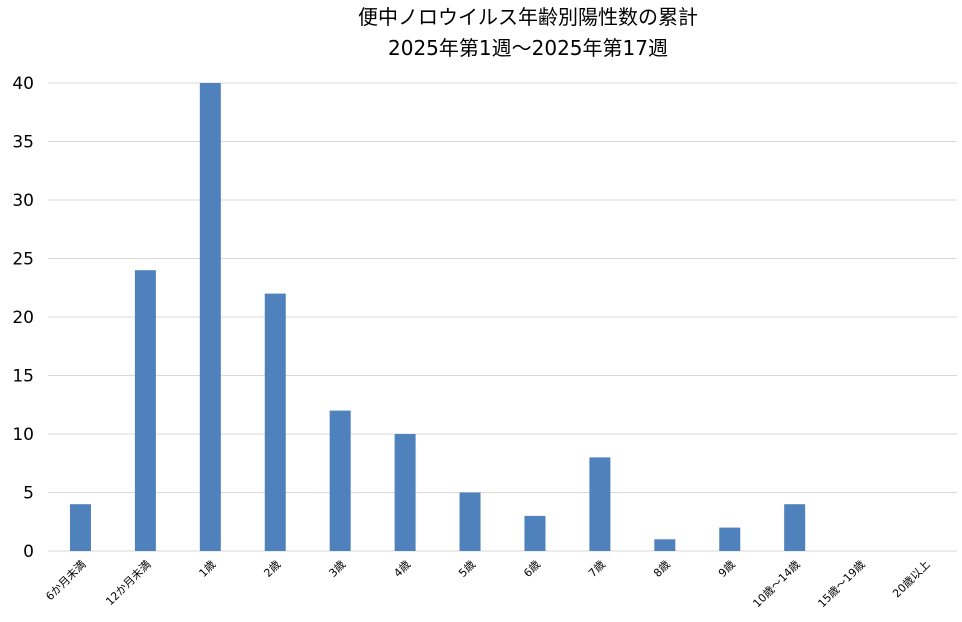 This screenshot has height=622, width=962. I want to click on x-tick-label: 12か月未満, so click(128, 583).